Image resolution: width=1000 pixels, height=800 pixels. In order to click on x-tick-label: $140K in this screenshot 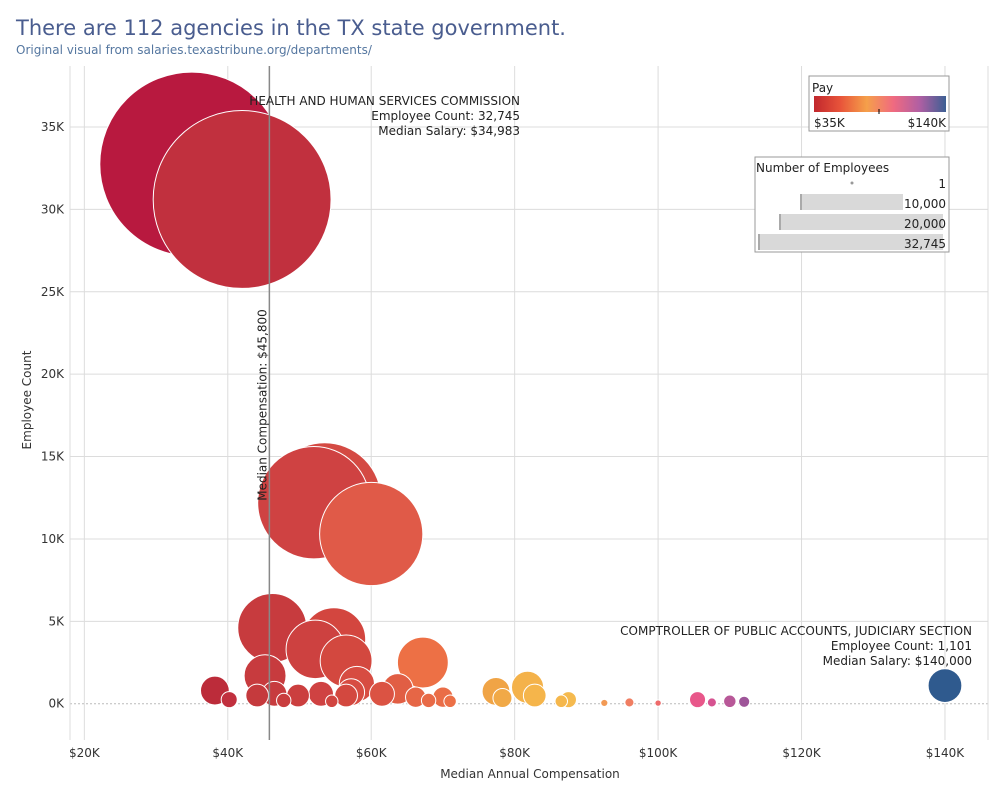, I will do `click(946, 753)`.